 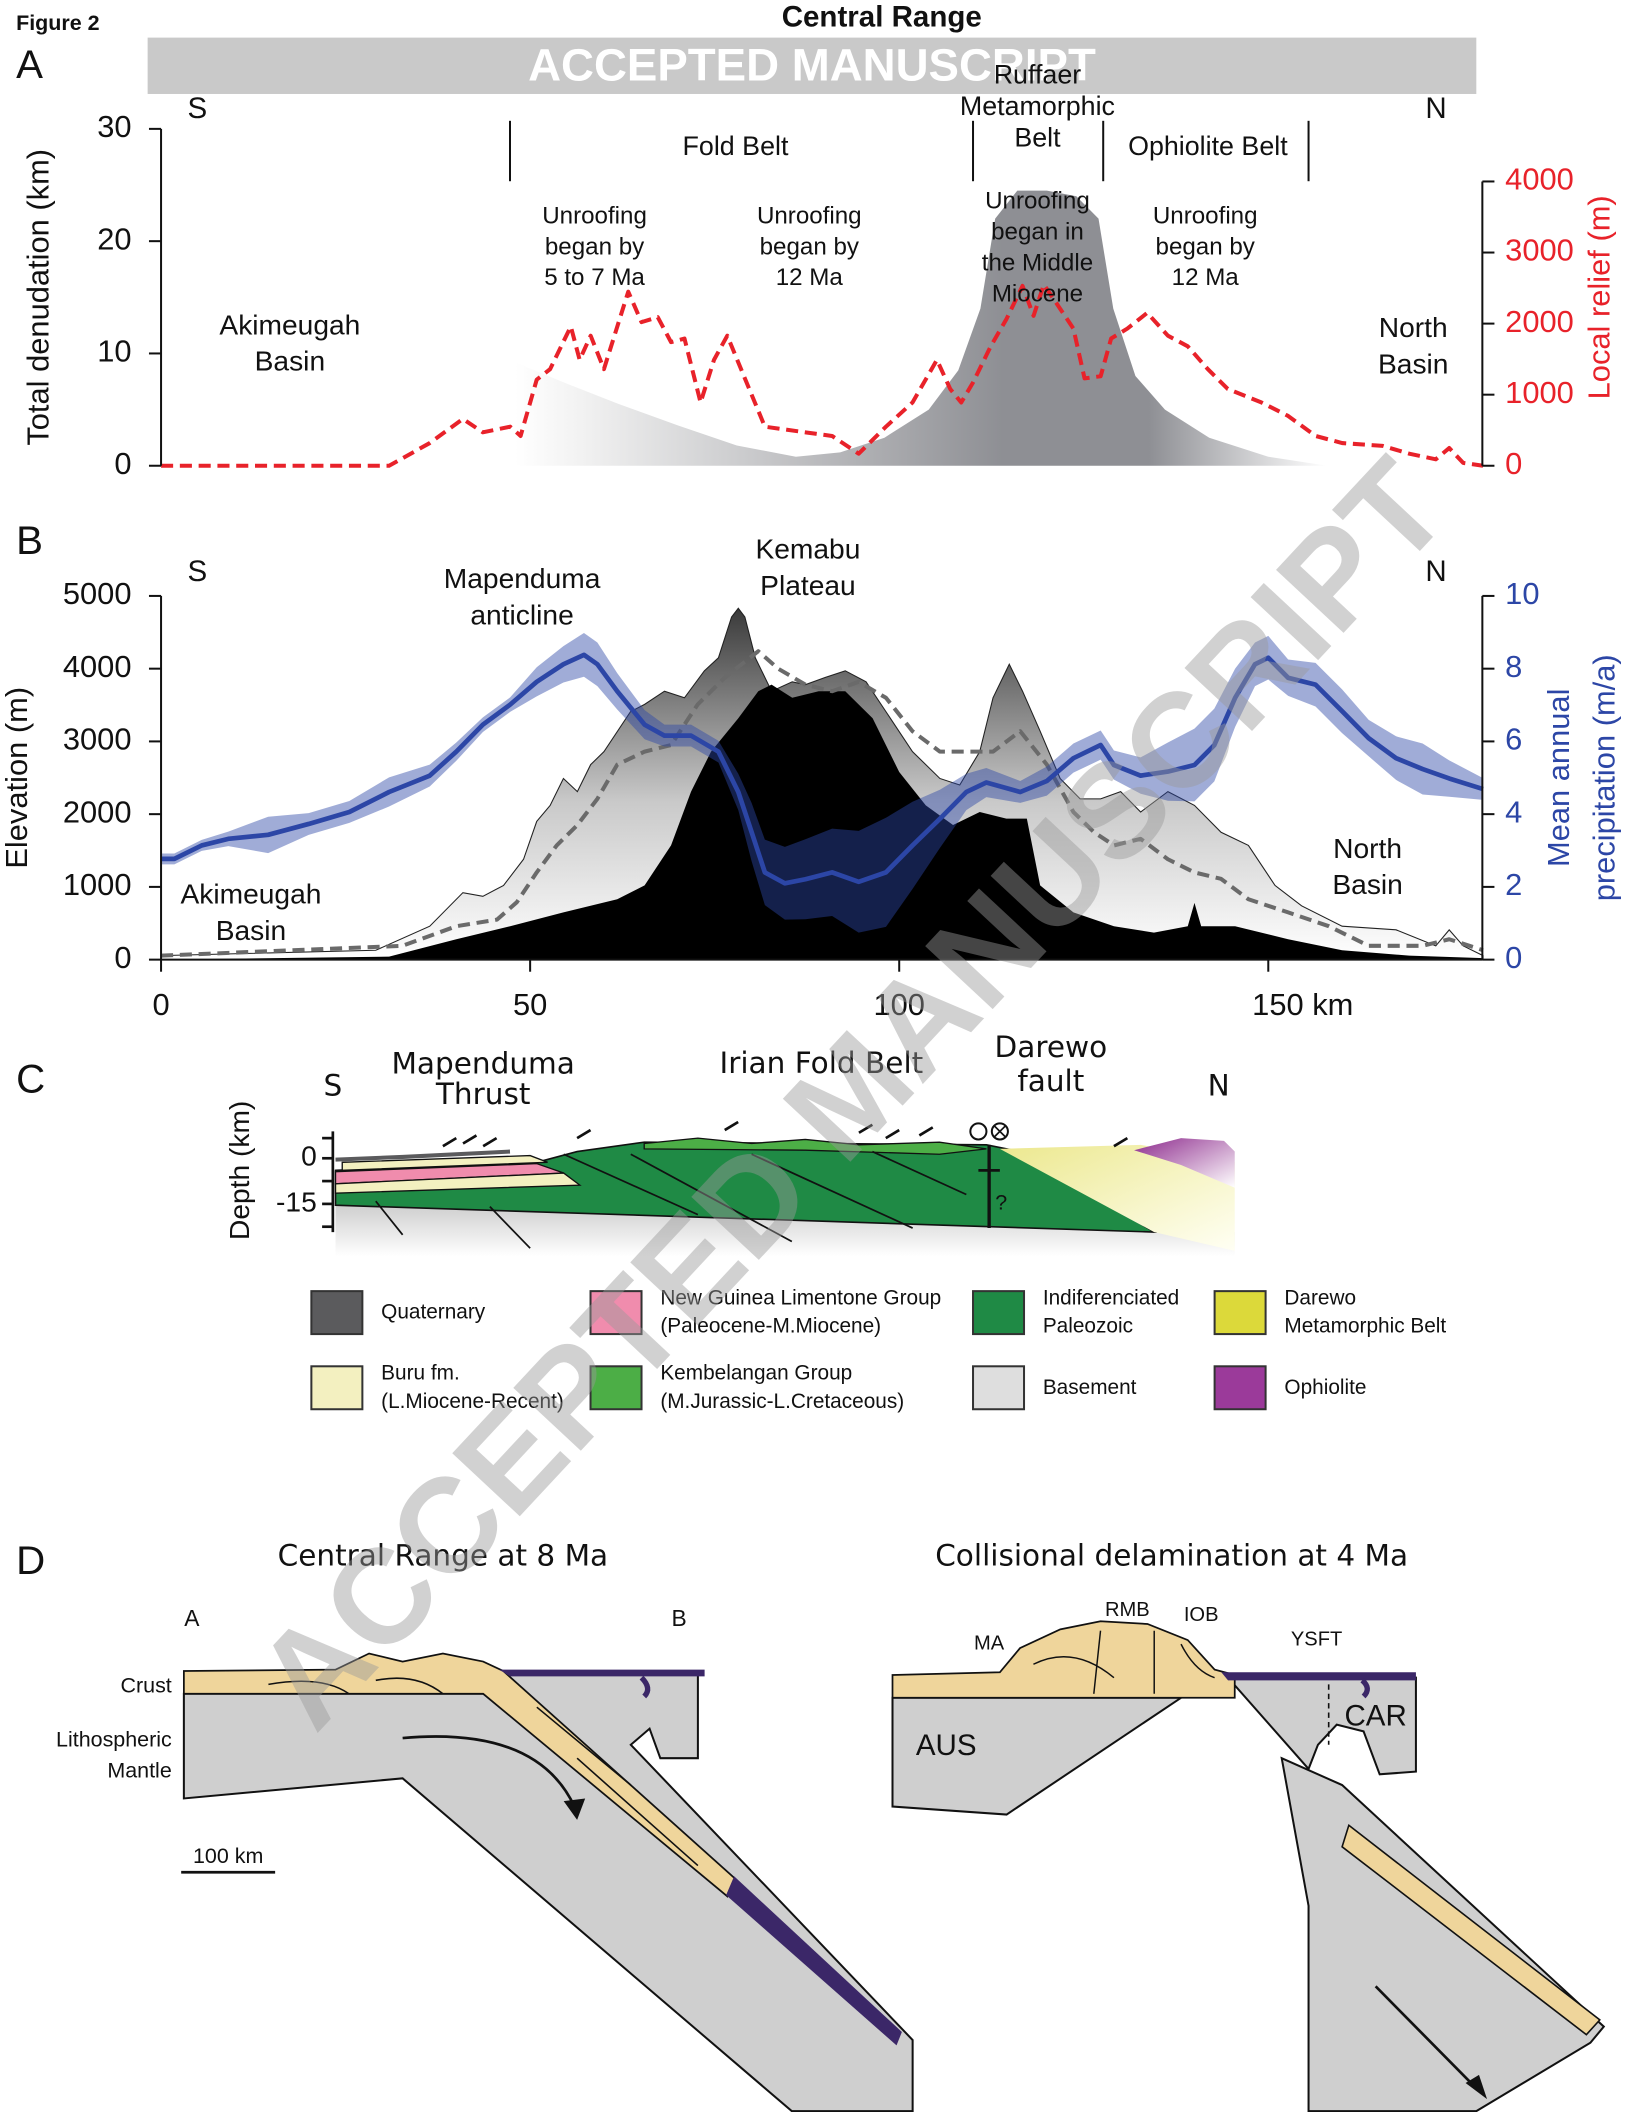 What do you see at coordinates (309, 1156) in the screenshot?
I see `depth-tick-label: 0` at bounding box center [309, 1156].